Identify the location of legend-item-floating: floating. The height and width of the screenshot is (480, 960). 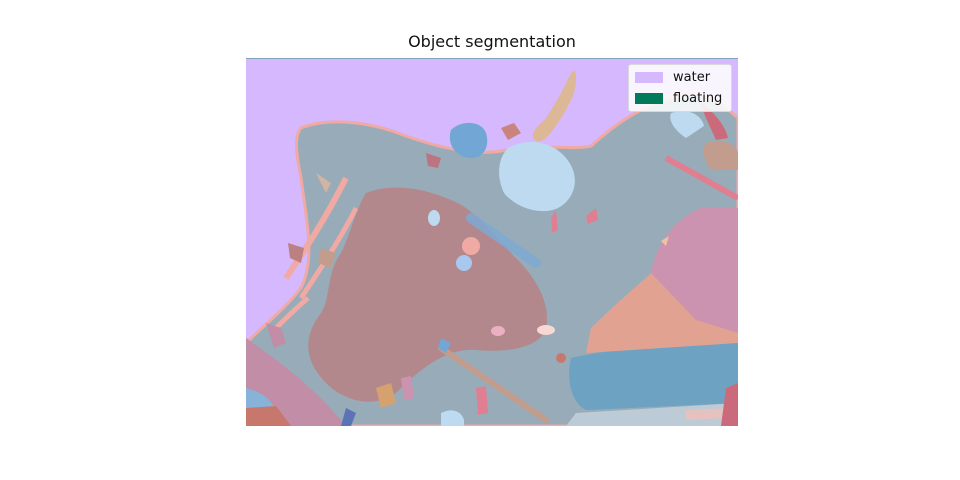
(678, 98).